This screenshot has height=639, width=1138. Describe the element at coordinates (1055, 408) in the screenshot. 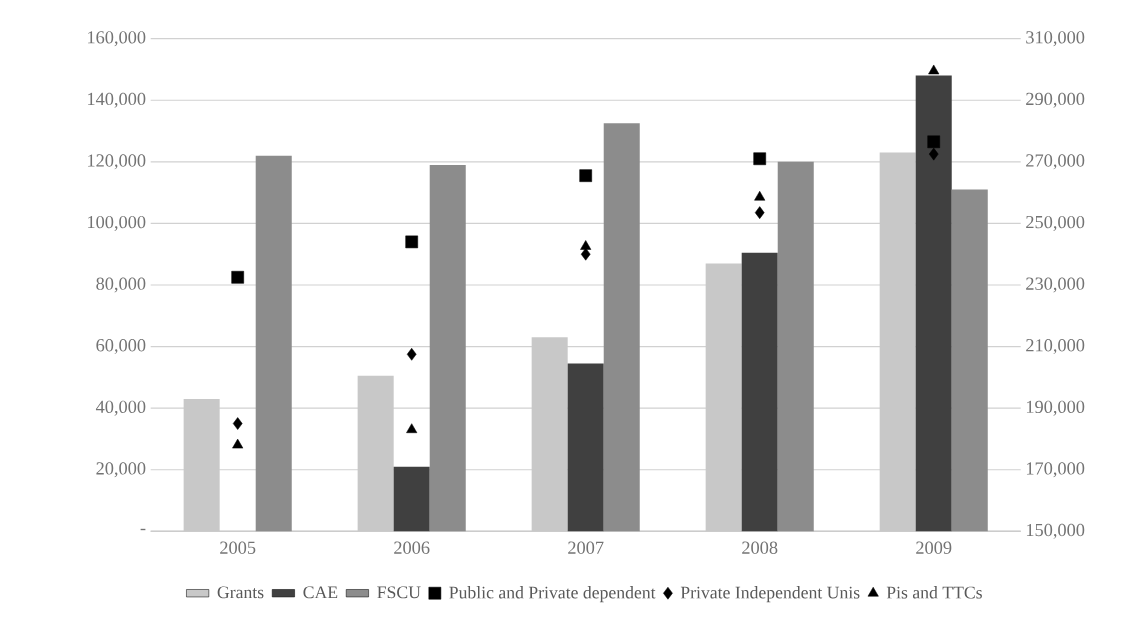

I see `y2-tick-label: 190,000` at that location.